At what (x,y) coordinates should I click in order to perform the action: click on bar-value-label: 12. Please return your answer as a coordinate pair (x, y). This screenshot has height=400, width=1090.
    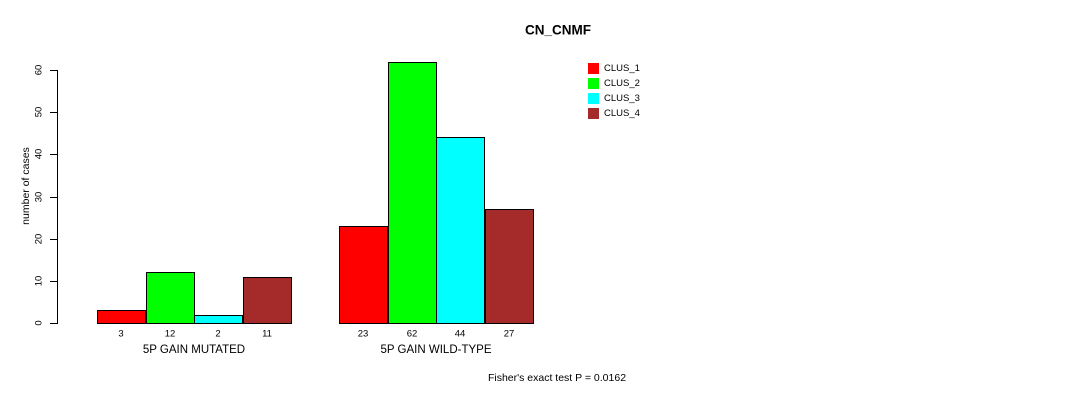
    Looking at the image, I should click on (170, 334).